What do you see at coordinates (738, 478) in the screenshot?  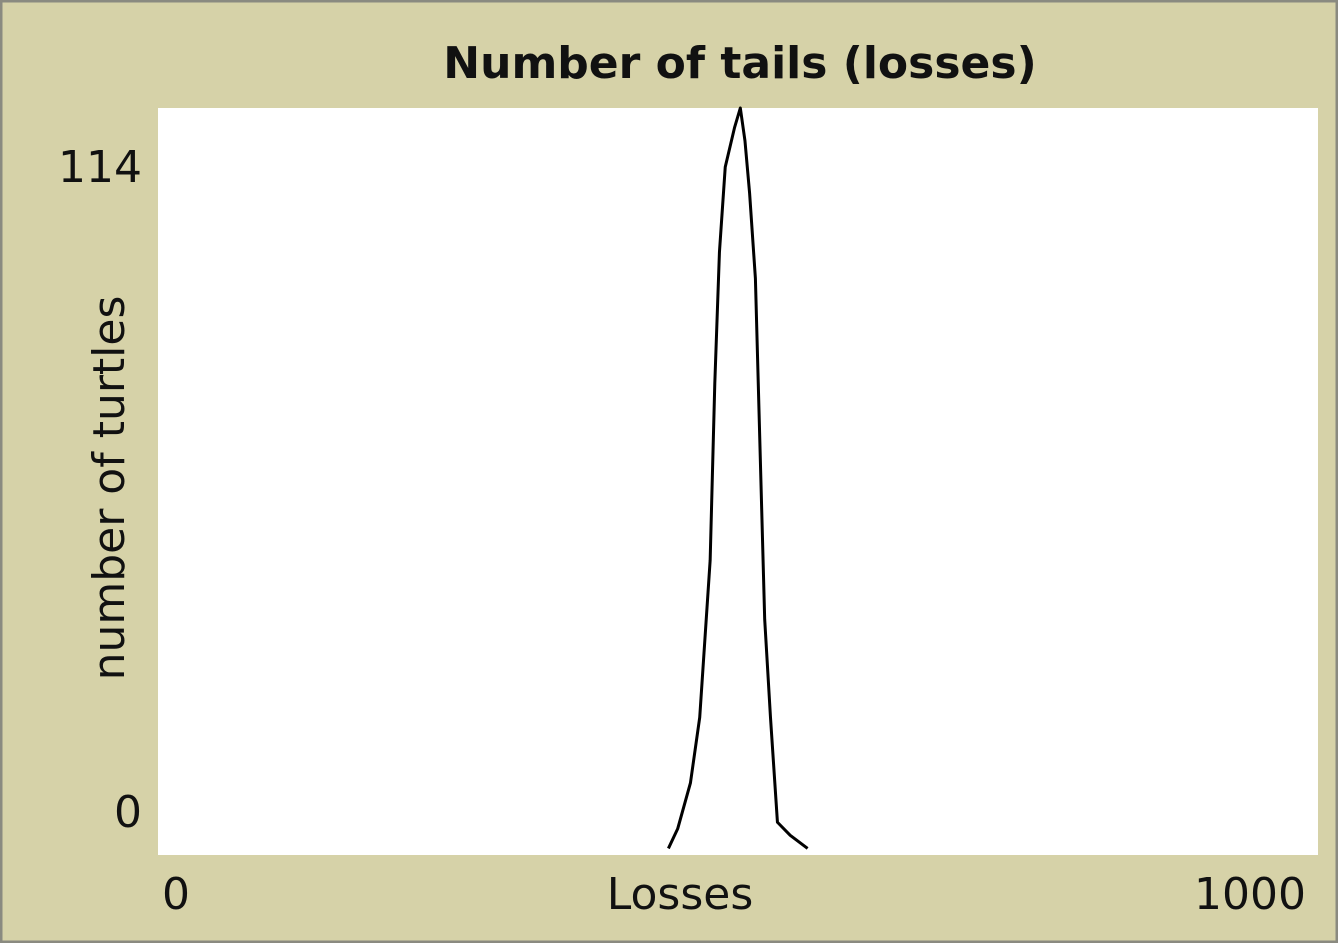 I see `data-line` at bounding box center [738, 478].